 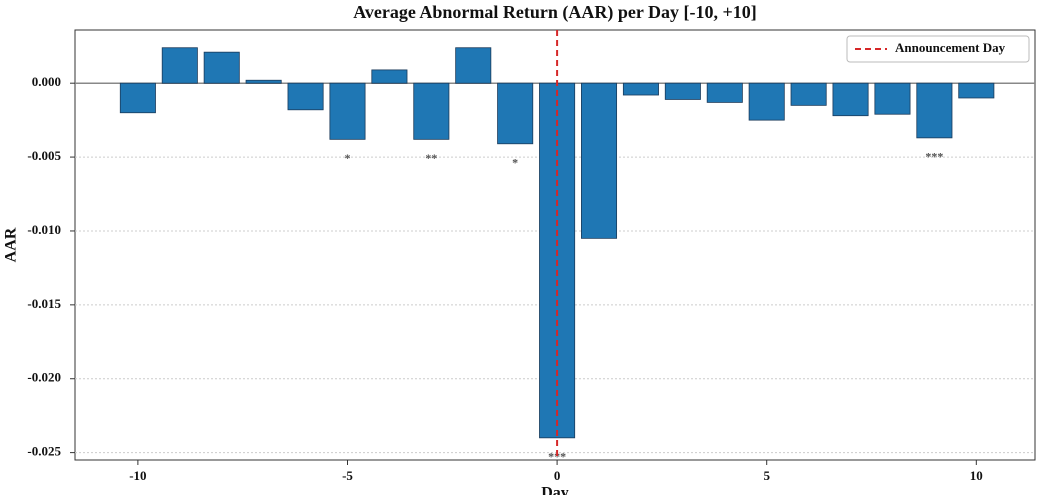 I want to click on y-axis-label: AAR, so click(x=11, y=244).